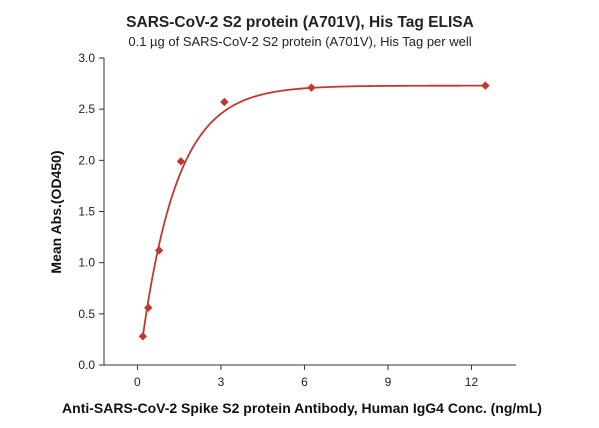 The image size is (599, 428). Describe the element at coordinates (86, 365) in the screenshot. I see `y-tick-label: 0.0` at that location.